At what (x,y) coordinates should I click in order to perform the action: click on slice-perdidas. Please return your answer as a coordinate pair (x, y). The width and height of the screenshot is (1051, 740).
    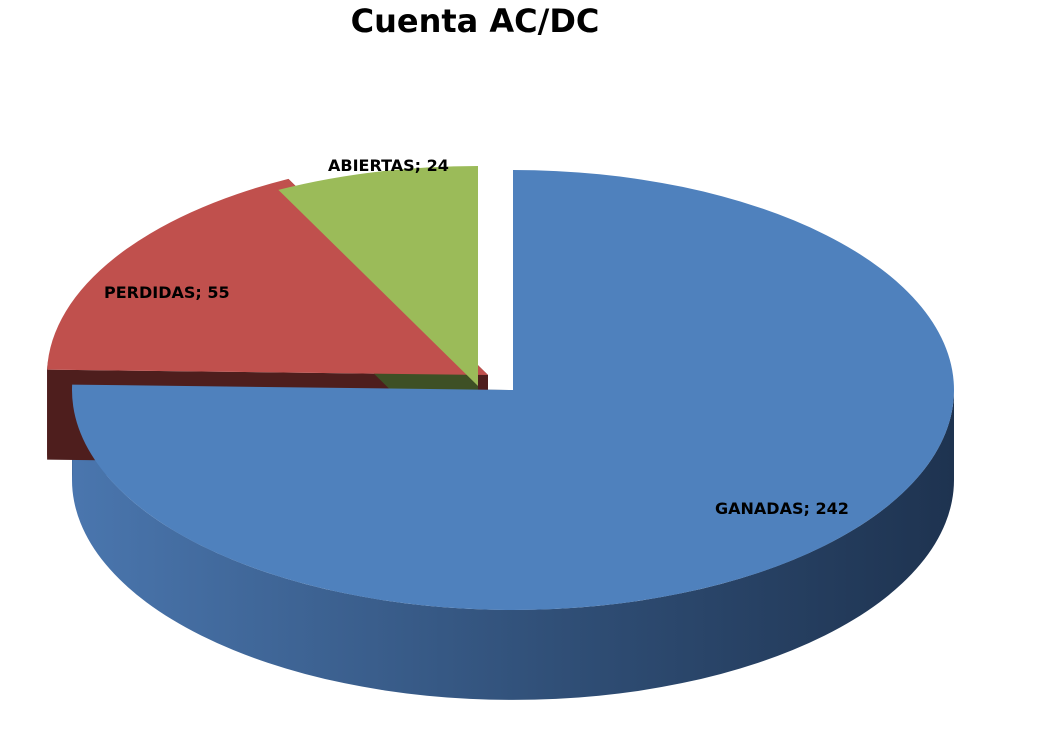
    Looking at the image, I should click on (267, 276).